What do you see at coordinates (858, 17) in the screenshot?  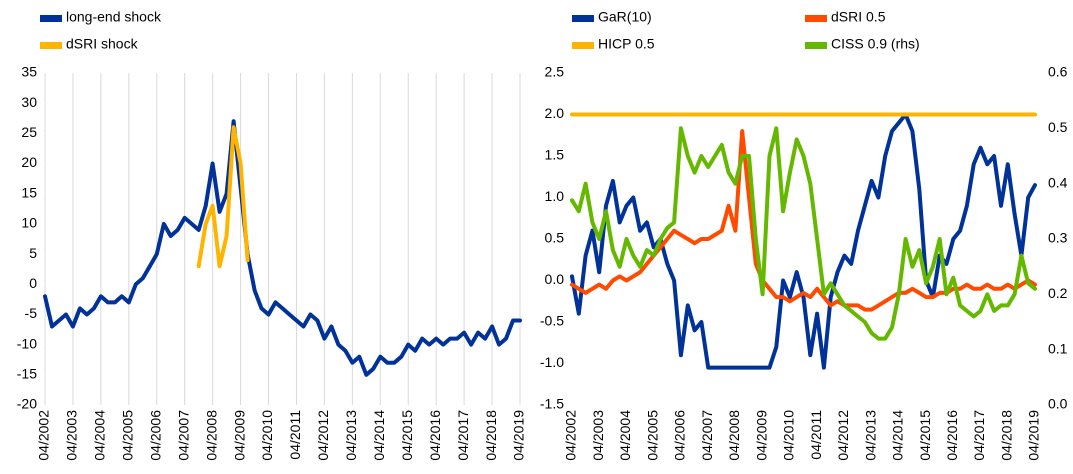 I see `legend-label: dSRI 0.5` at bounding box center [858, 17].